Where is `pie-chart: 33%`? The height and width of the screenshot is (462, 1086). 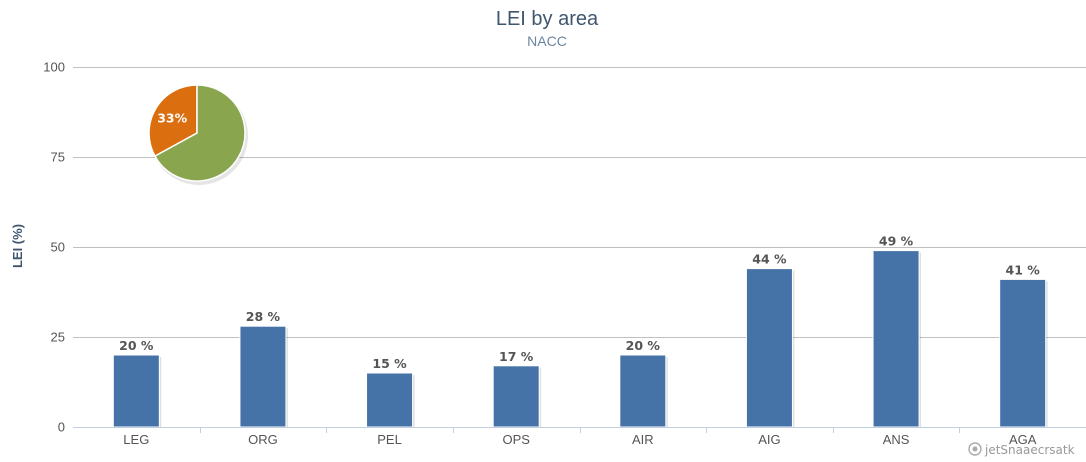
pie-chart: 33% is located at coordinates (198, 134).